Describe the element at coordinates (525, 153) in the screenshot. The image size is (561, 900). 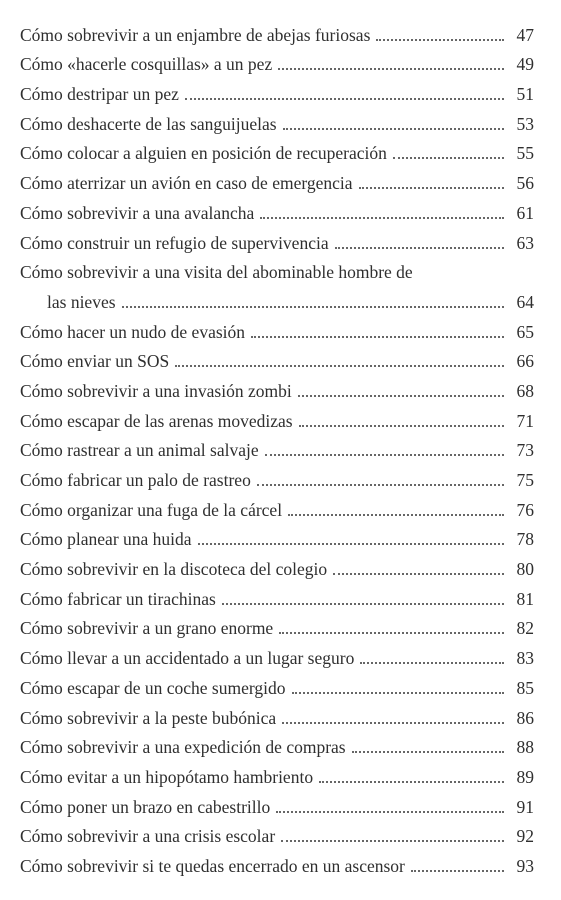
I see `page-number: 55` at that location.